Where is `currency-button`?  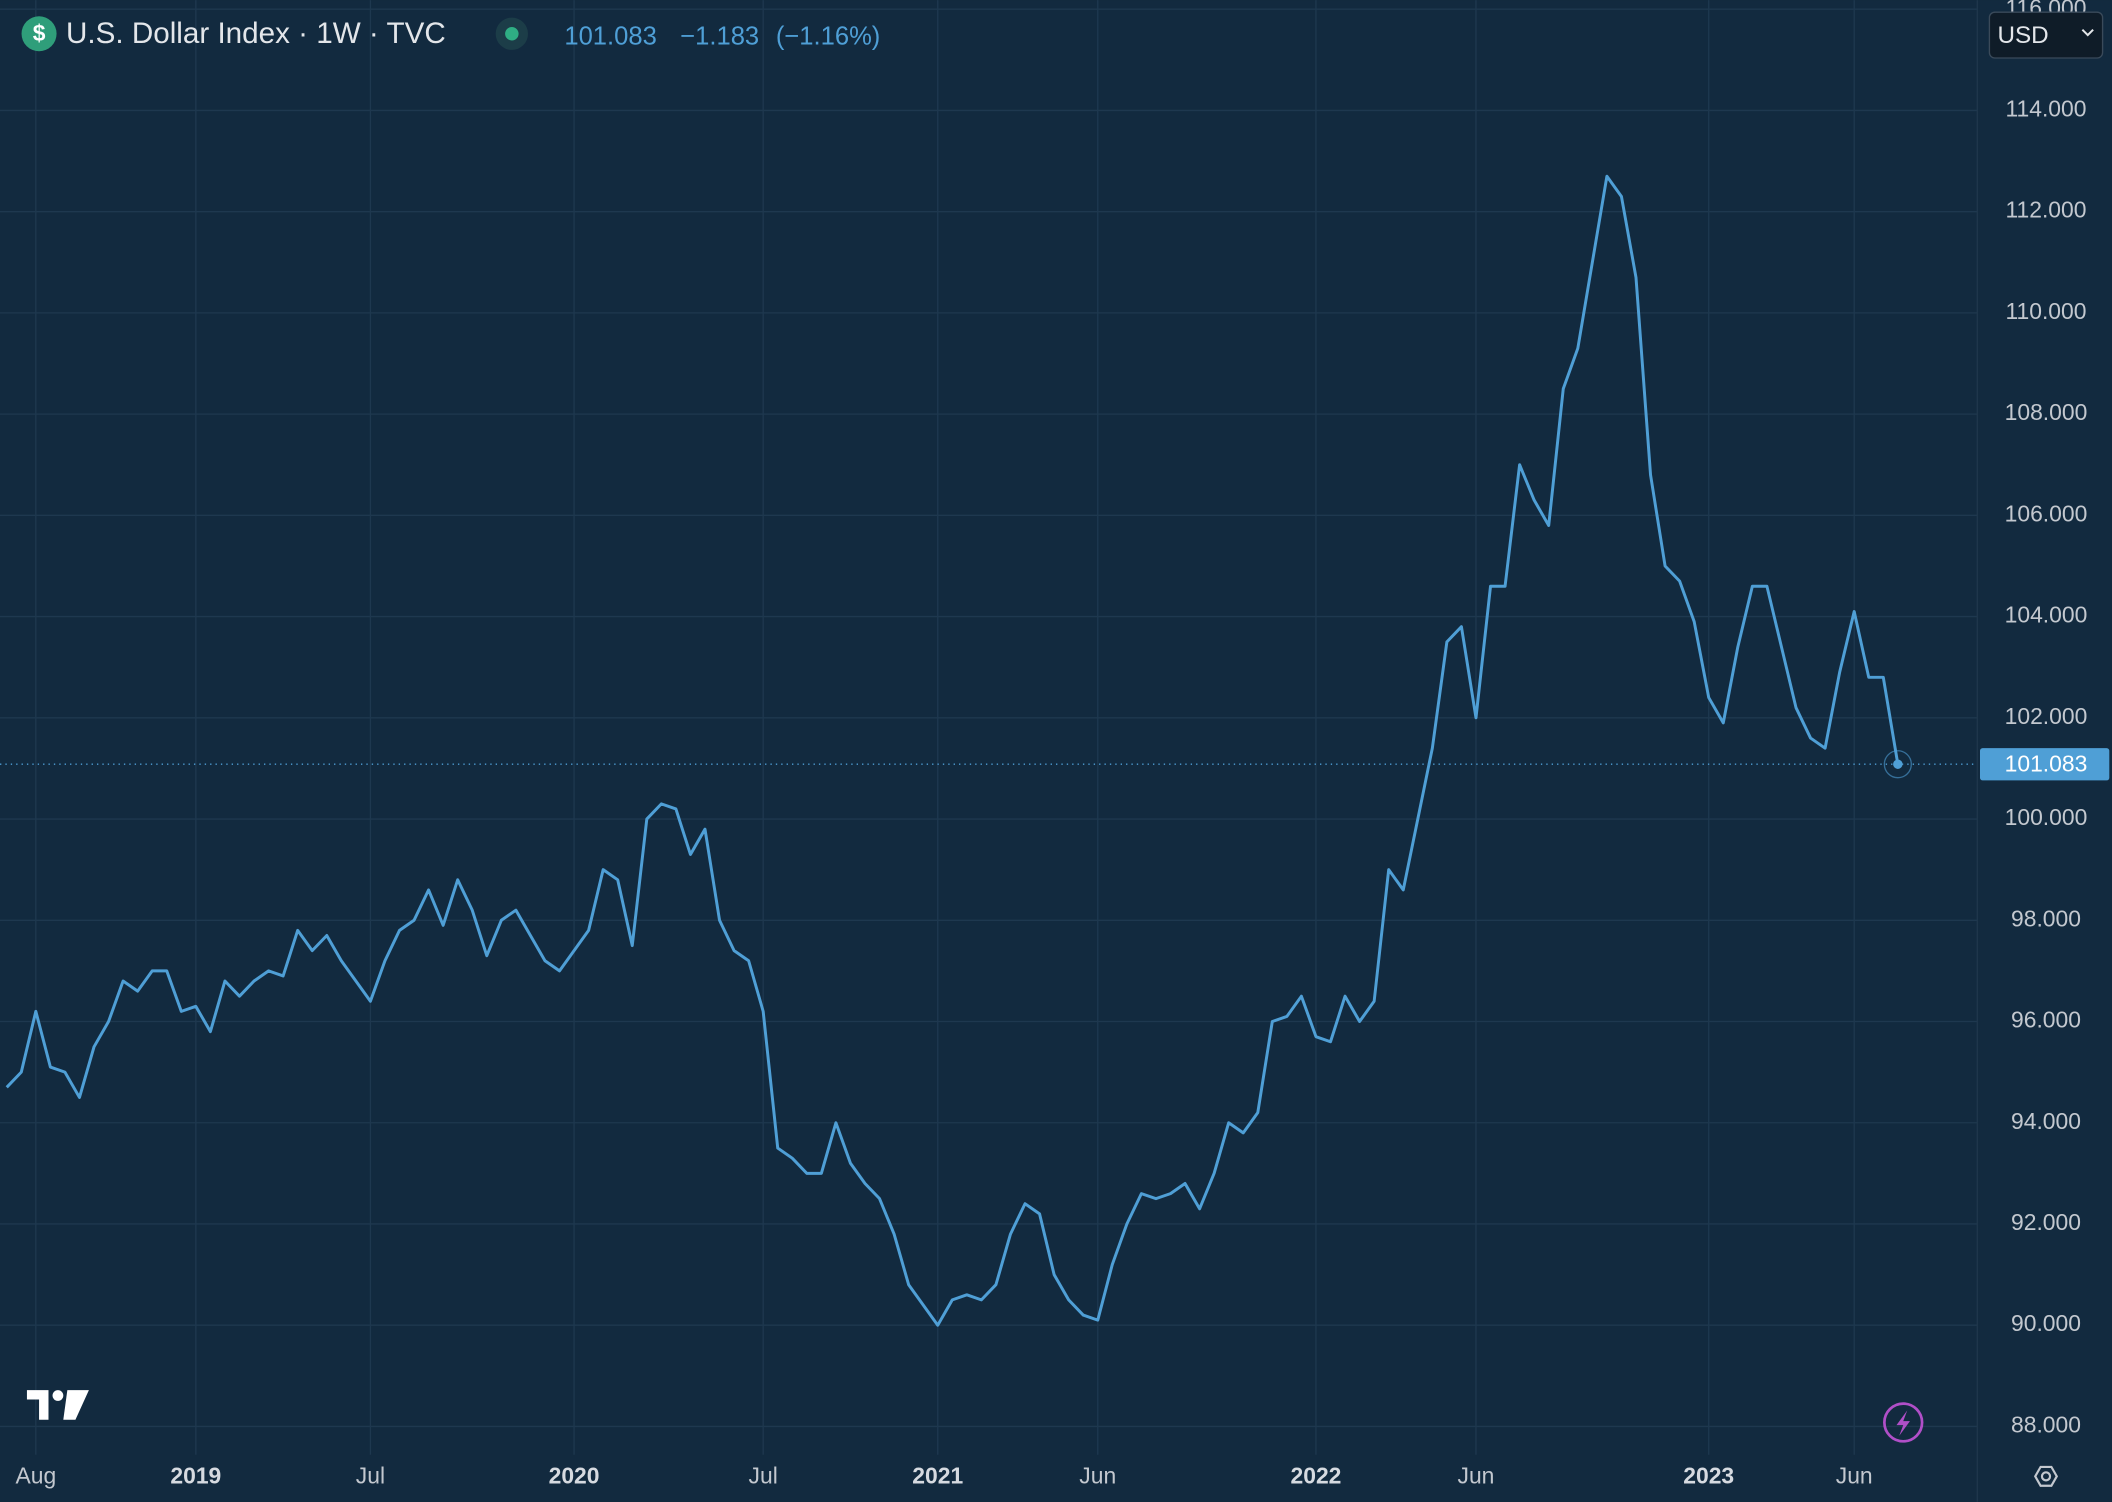
currency-button is located at coordinates (2046, 35).